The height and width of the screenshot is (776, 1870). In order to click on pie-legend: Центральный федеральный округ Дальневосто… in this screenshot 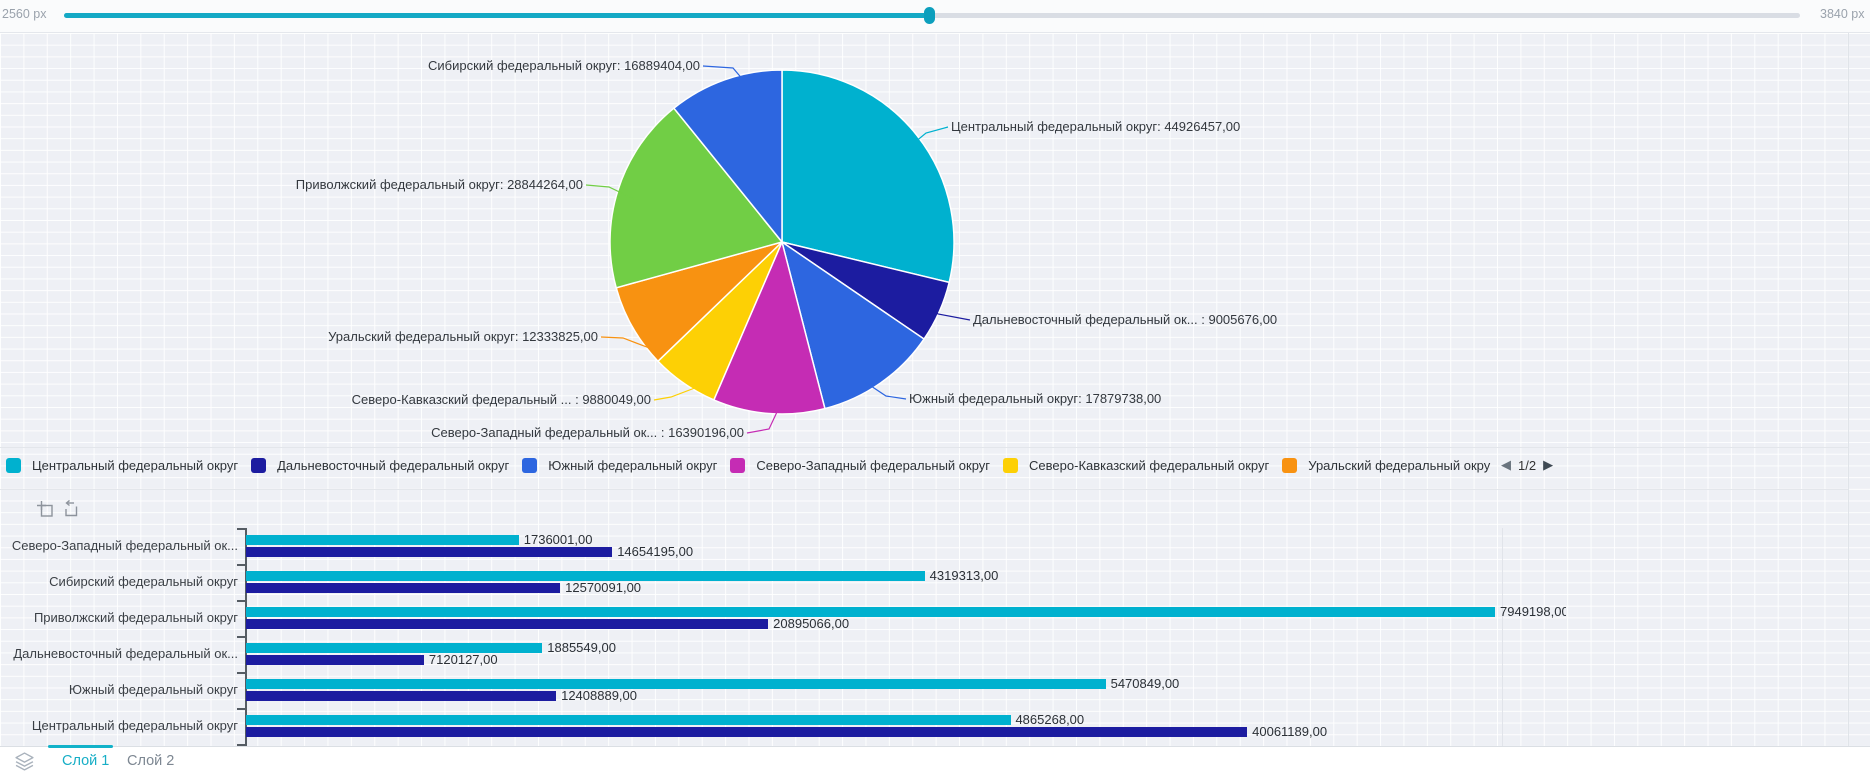, I will do `click(748, 465)`.